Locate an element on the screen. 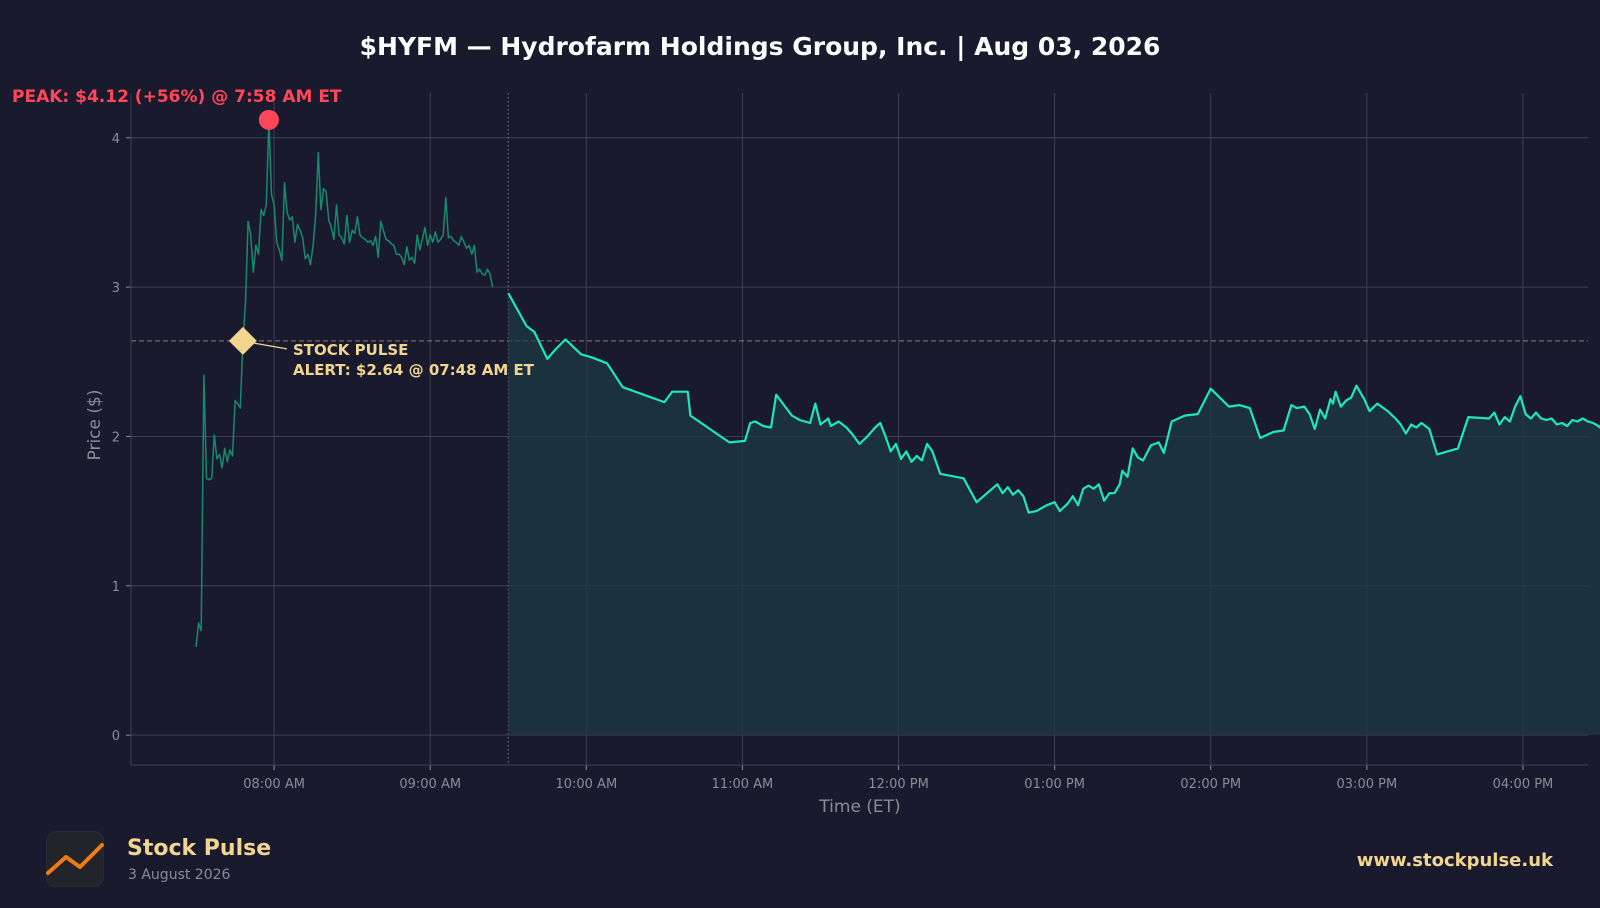 The height and width of the screenshot is (908, 1600). x-tick-label: 11:00 AM is located at coordinates (743, 784).